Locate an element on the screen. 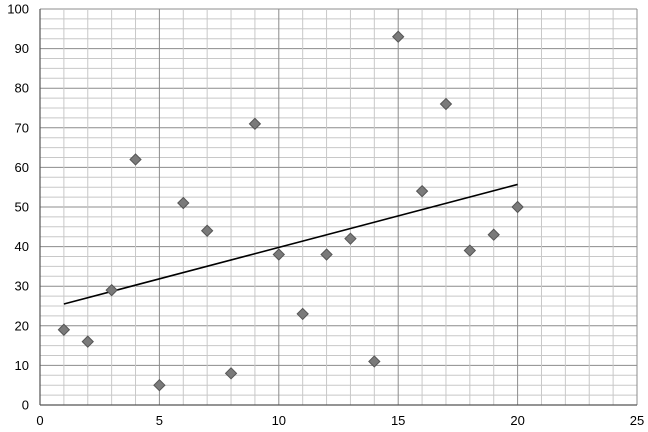  y-tick-label: 50 is located at coordinates (22, 207).